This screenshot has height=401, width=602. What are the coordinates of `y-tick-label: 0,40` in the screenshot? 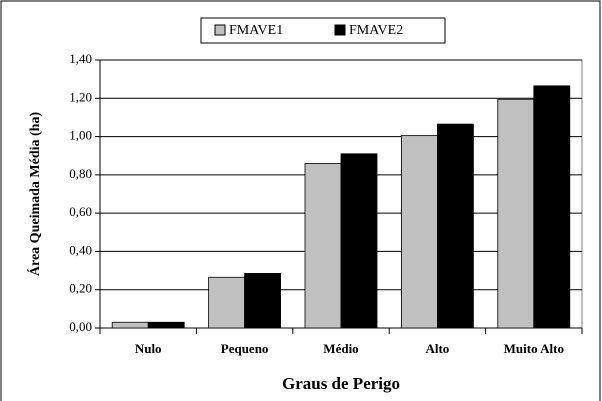 It's located at (80, 249).